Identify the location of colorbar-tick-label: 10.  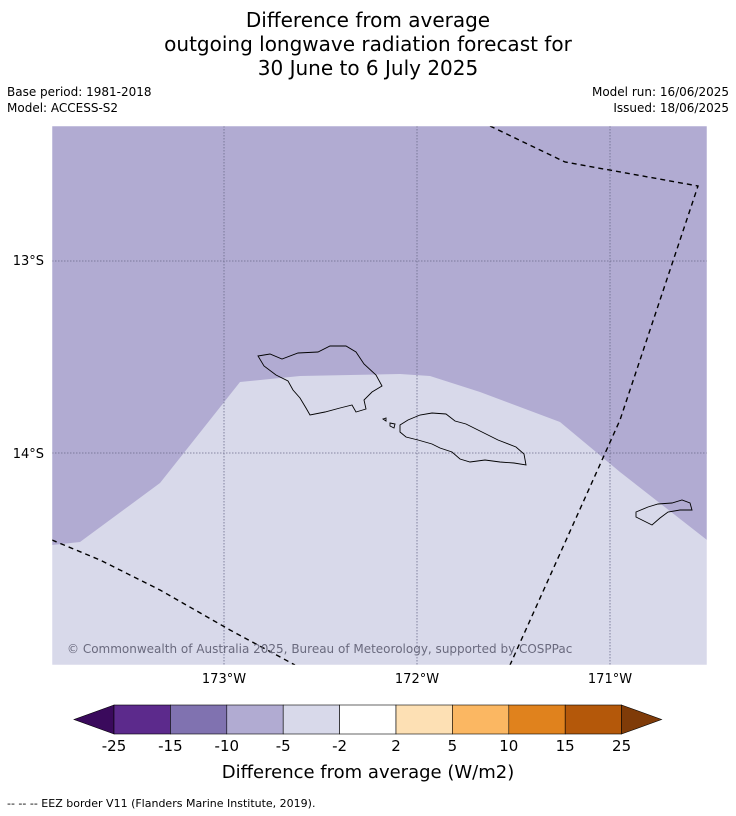
(508, 746).